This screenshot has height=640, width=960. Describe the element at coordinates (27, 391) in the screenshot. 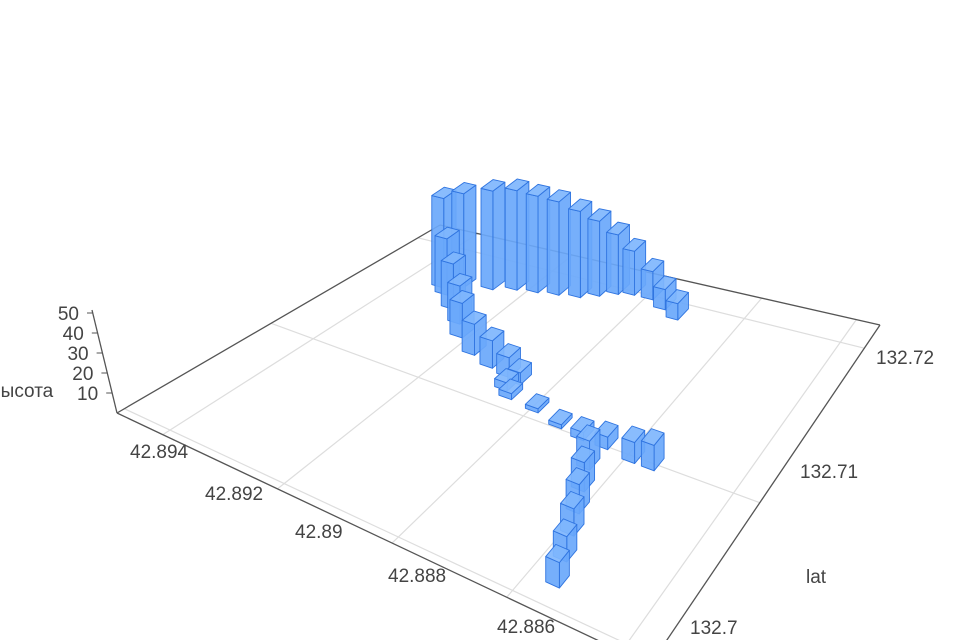

I see `z-axis-title: Высота` at that location.